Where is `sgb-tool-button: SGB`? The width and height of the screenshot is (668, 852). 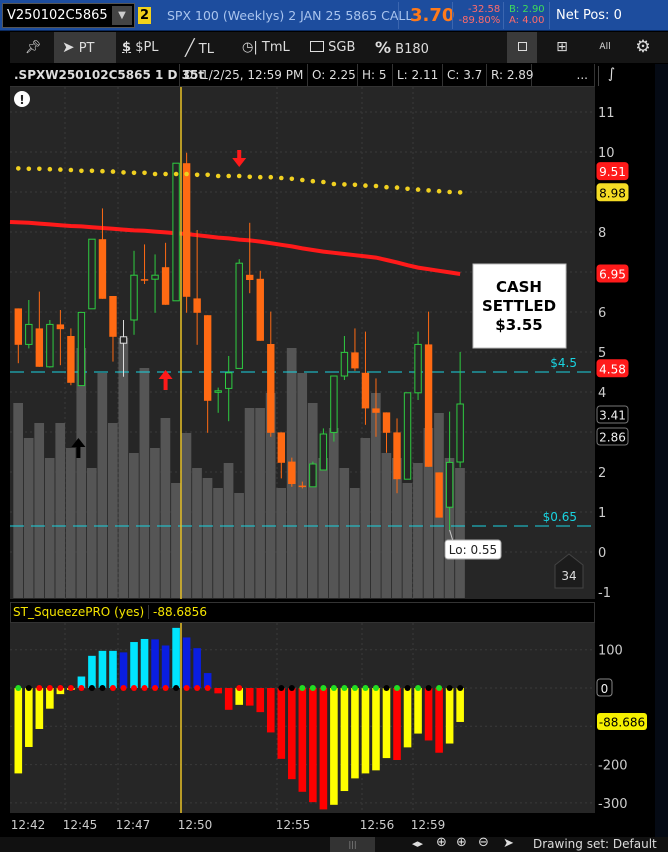
sgb-tool-button: SGB is located at coordinates (332, 47).